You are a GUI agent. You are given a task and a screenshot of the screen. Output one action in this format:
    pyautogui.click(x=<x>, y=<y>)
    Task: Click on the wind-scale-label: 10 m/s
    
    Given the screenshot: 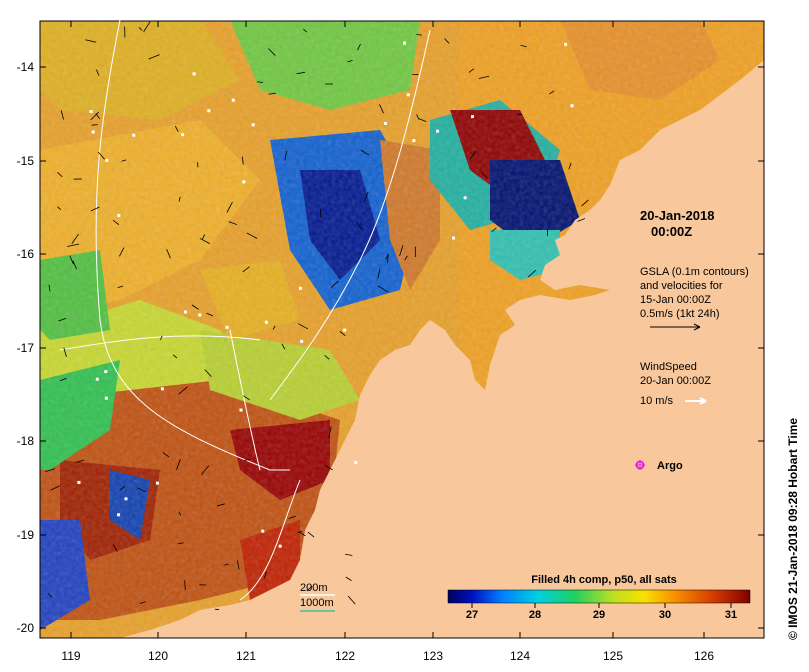 What is the action you would take?
    pyautogui.click(x=657, y=401)
    